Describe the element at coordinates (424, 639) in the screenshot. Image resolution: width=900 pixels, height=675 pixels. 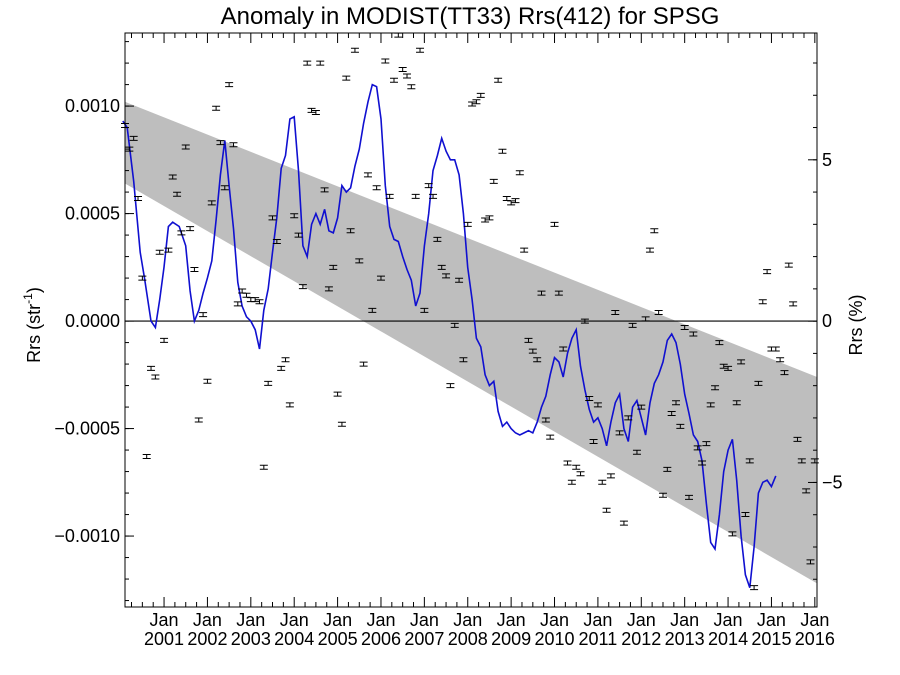
I see `x-tick-year: 2007` at that location.